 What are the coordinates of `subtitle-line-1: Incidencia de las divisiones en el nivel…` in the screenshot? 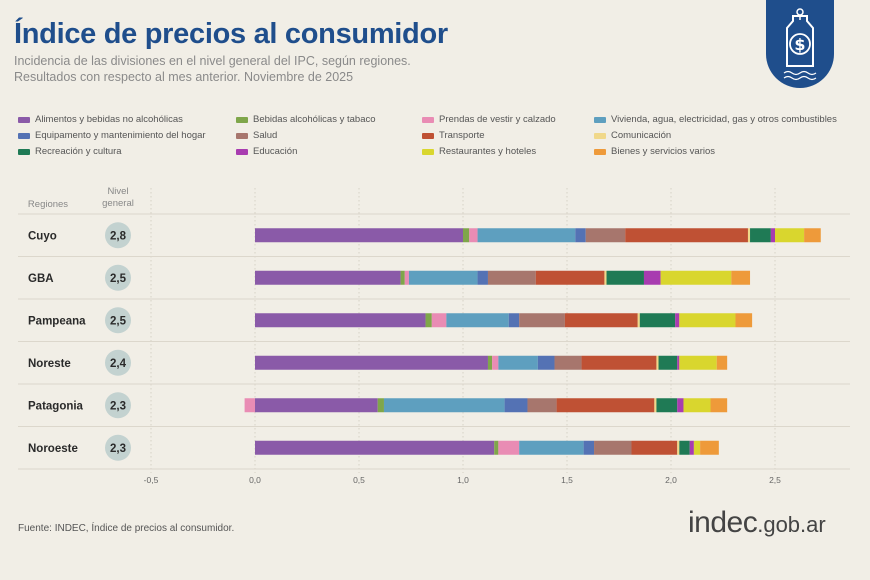 It's located at (212, 61).